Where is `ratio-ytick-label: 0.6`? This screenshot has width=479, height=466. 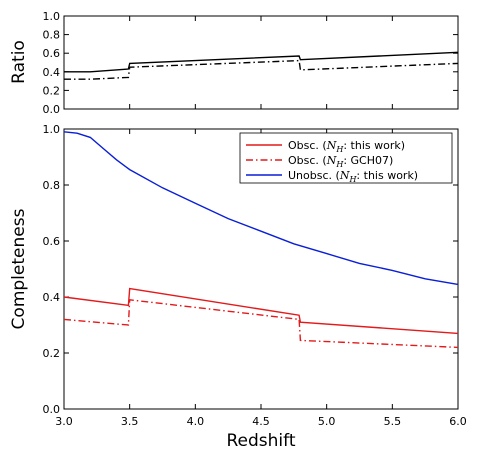
ratio-ytick-label: 0.6 is located at coordinates (52, 53).